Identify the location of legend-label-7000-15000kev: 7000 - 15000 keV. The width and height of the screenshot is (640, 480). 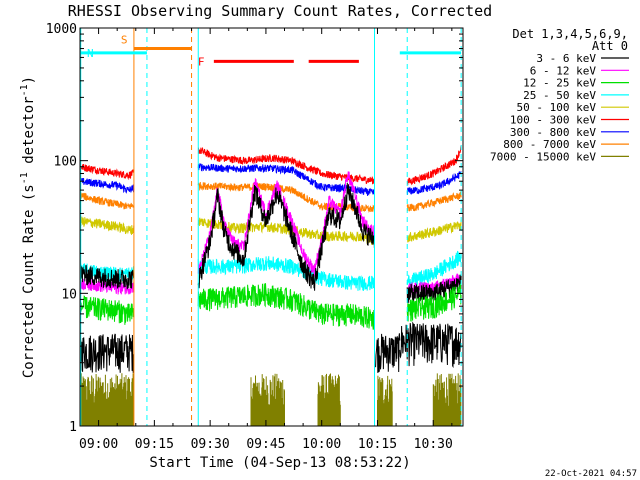
(543, 156).